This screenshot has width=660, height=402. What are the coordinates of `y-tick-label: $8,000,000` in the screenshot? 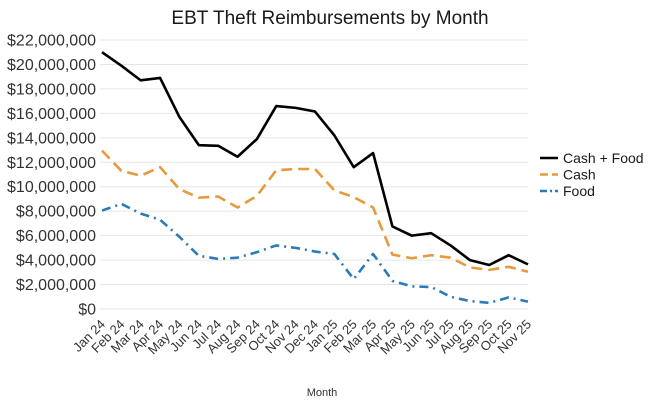 It's located at (56, 212).